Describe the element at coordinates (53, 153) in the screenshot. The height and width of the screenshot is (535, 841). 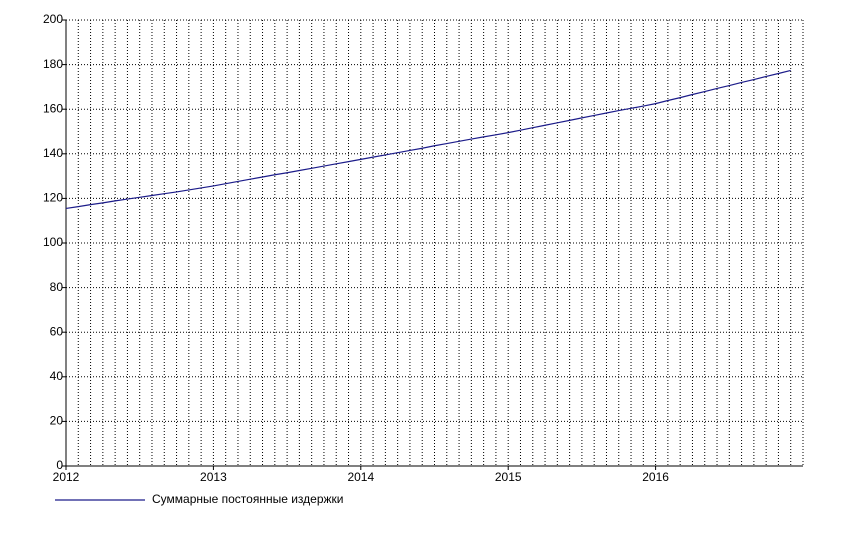
I see `y-tick-label: 140` at that location.